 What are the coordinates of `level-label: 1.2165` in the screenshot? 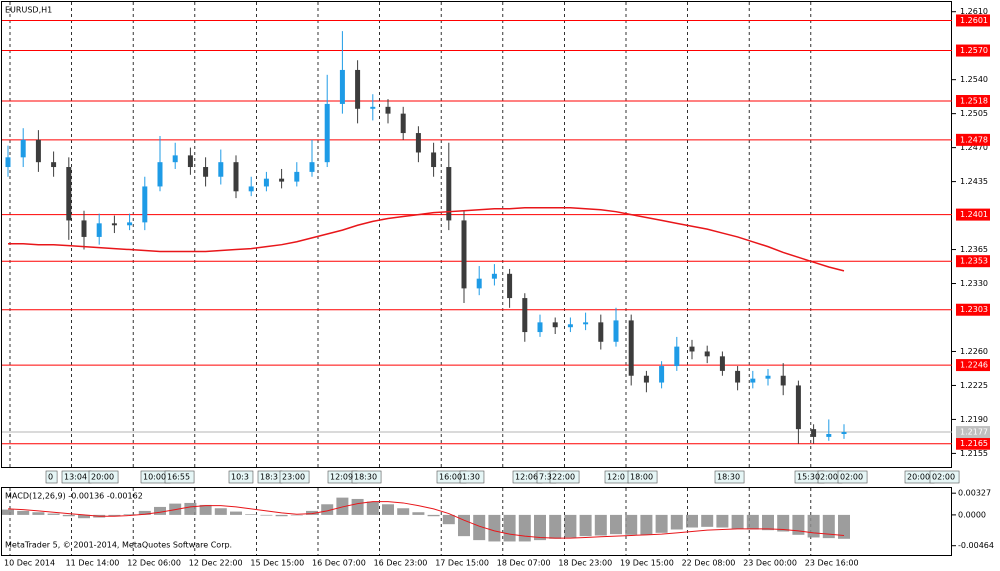 It's located at (974, 443).